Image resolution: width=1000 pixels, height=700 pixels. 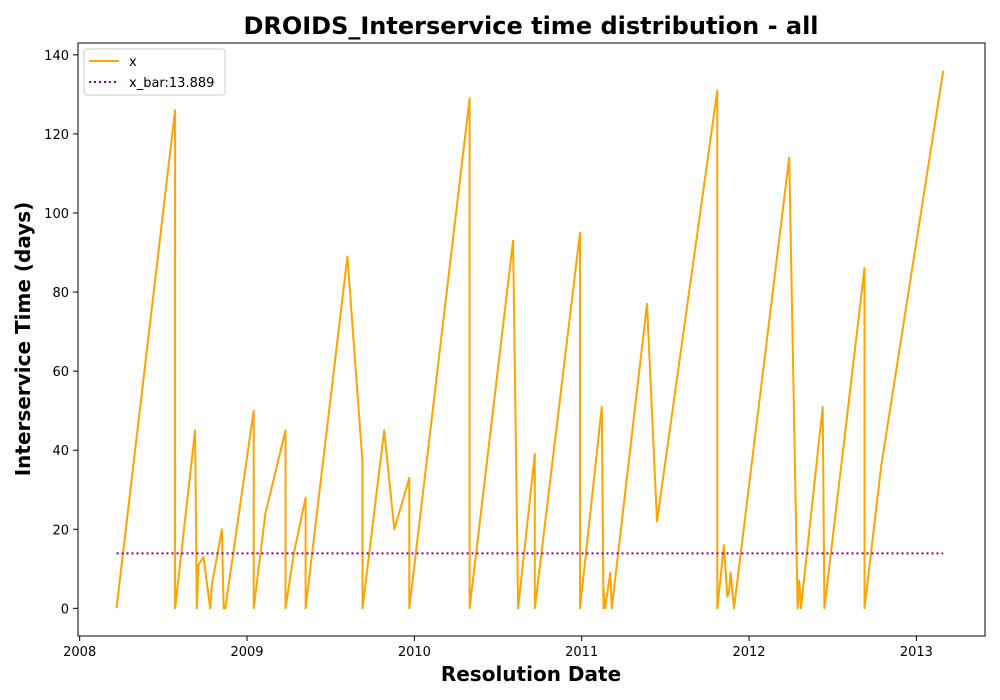 What do you see at coordinates (56, 214) in the screenshot?
I see `y-tick-label: 100` at bounding box center [56, 214].